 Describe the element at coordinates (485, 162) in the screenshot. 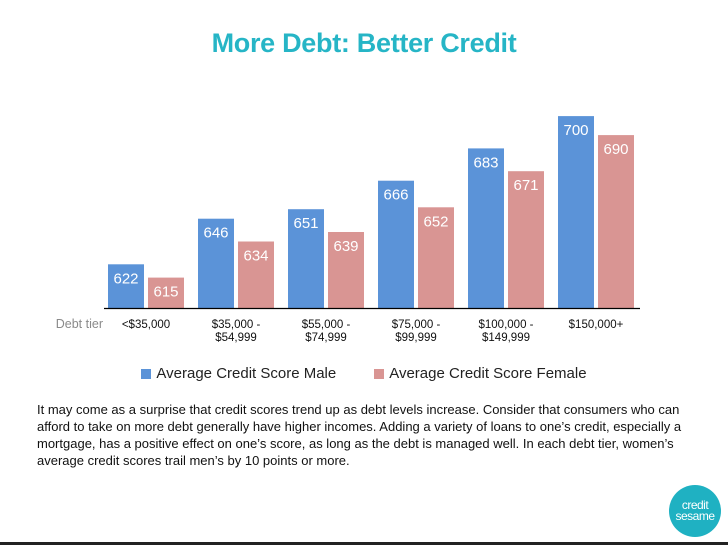

I see `data-label-male-4: 683` at that location.